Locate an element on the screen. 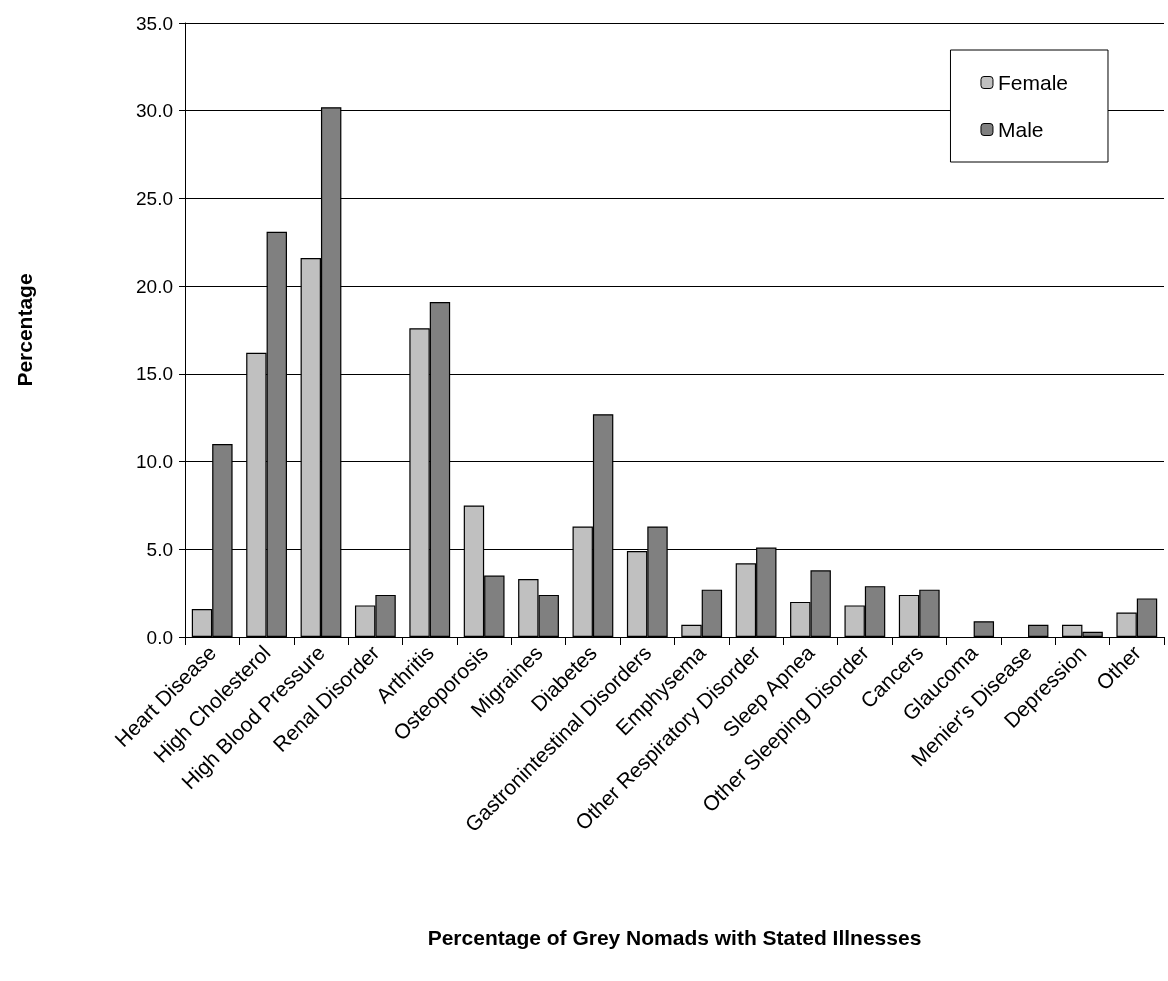  legend-label: Female is located at coordinates (1033, 82).